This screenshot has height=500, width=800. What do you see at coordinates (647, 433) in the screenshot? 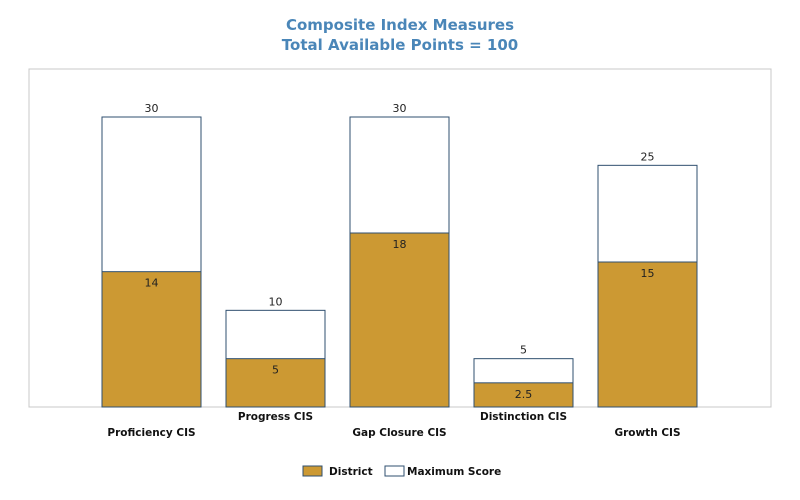
I see `category-label: Growth CIS` at bounding box center [647, 433].